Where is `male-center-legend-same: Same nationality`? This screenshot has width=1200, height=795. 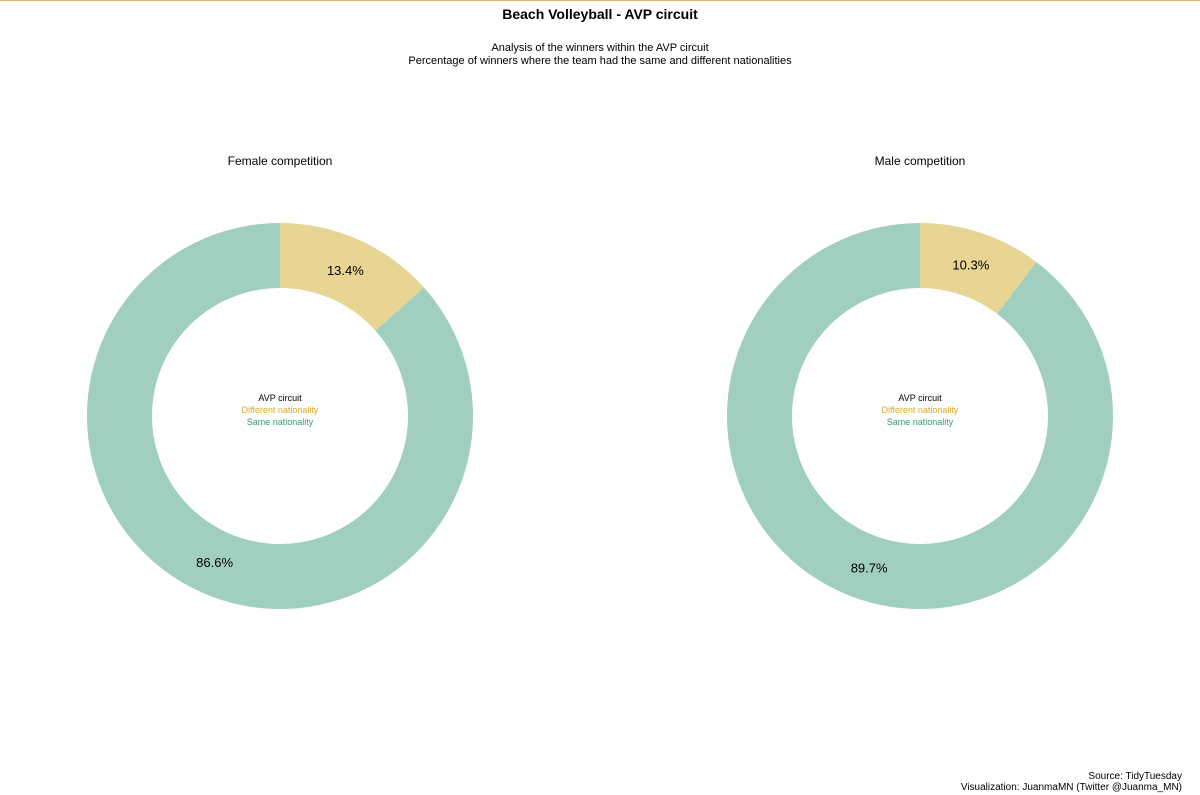
male-center-legend-same: Same nationality is located at coordinates (920, 422).